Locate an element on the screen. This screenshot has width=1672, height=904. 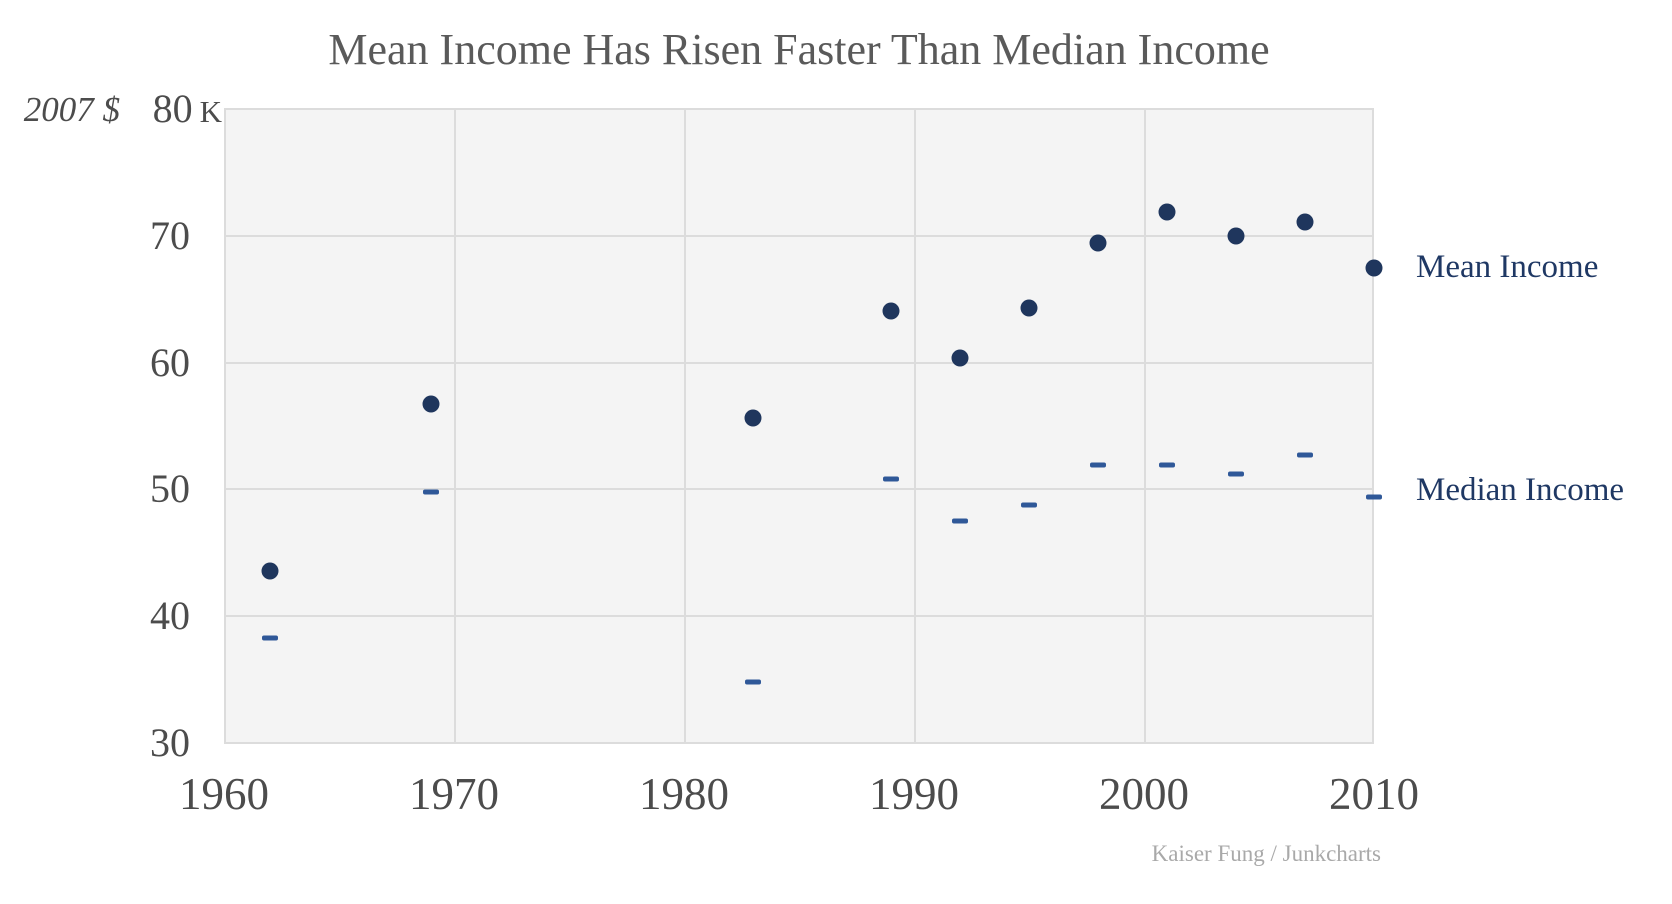
legend-label-mean-income: Mean Income is located at coordinates (1507, 266).